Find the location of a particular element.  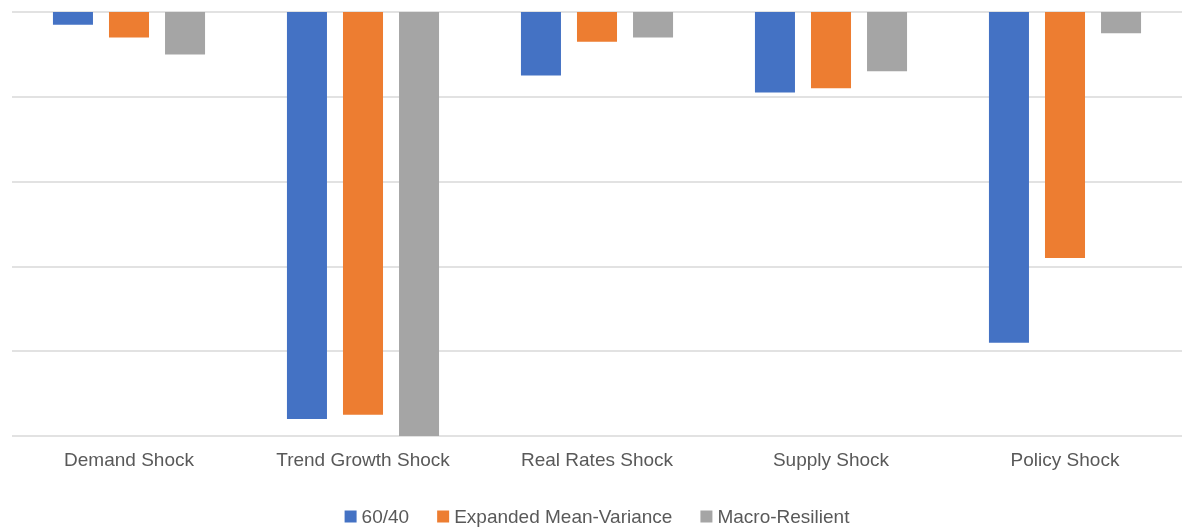

legend-label: Expanded Mean-Variance is located at coordinates (563, 516).